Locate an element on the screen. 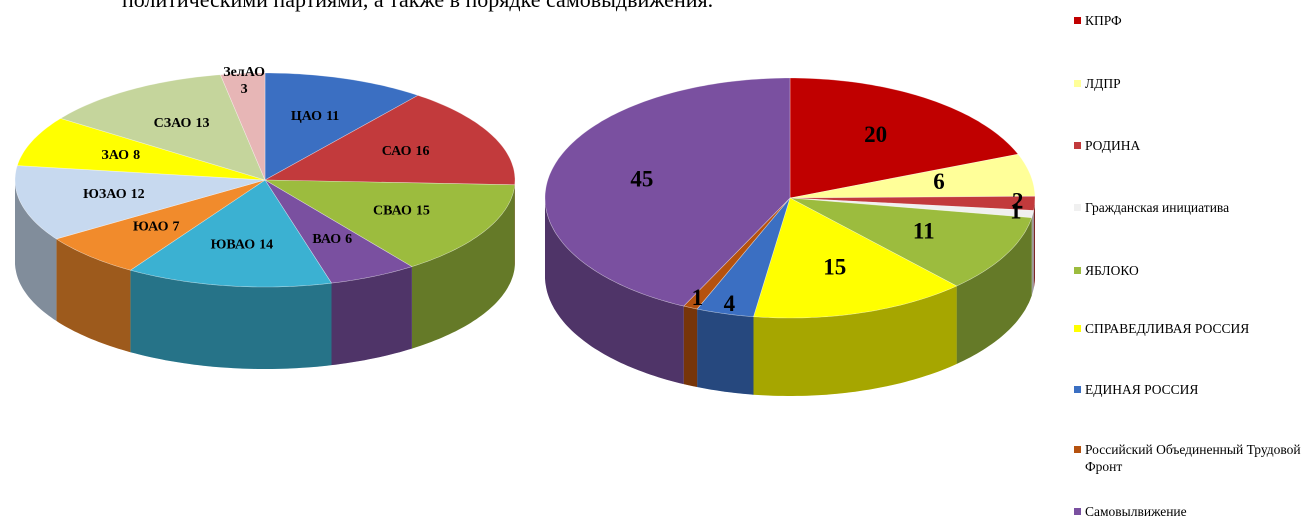 This screenshot has width=1311, height=520. data-label-category: ВАО is located at coordinates (326, 239).